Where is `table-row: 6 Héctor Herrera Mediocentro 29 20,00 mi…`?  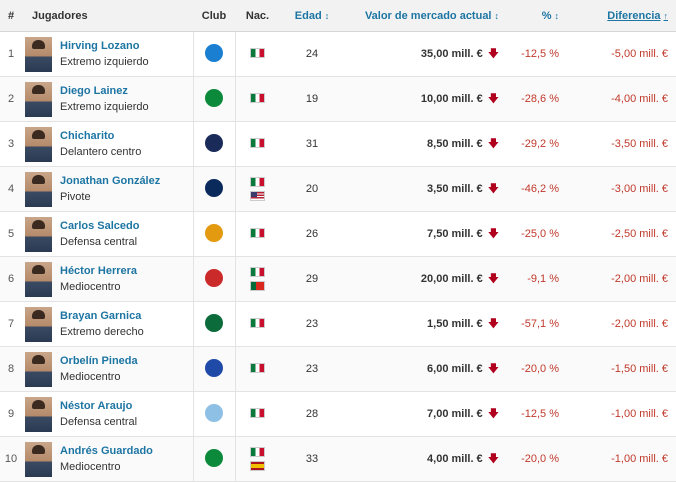
table-row: 6 Héctor Herrera Mediocentro 29 20,00 mi… is located at coordinates (338, 279).